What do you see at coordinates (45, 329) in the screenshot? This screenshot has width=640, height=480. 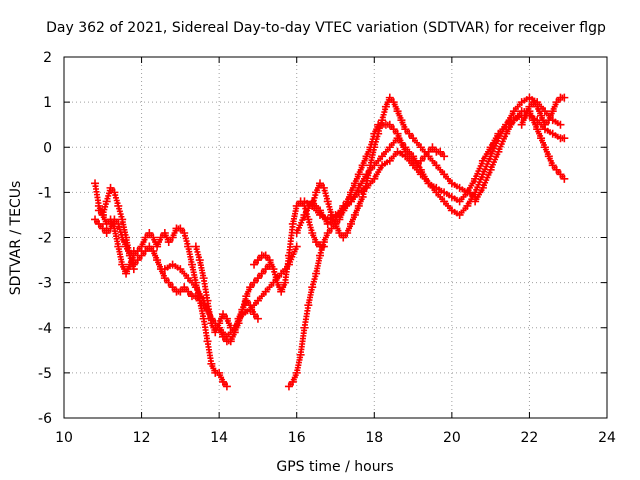 I see `y-tick-label: -4` at bounding box center [45, 329].